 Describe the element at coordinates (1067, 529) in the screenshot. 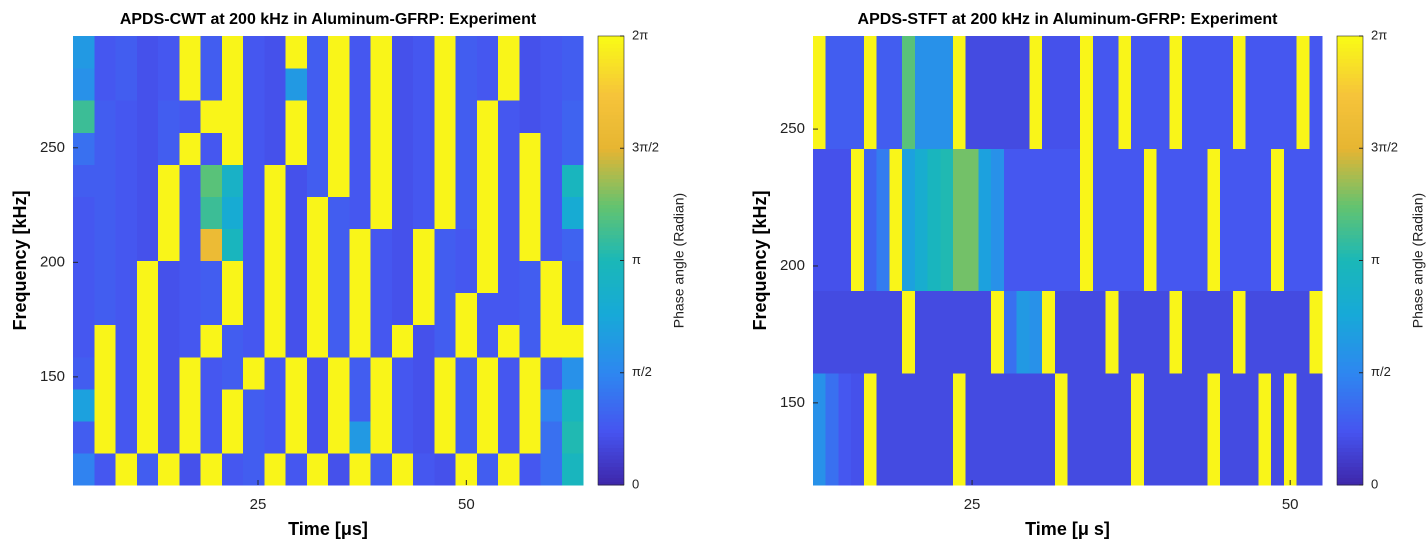

I see `x-axis-label: Time [μ s]` at that location.